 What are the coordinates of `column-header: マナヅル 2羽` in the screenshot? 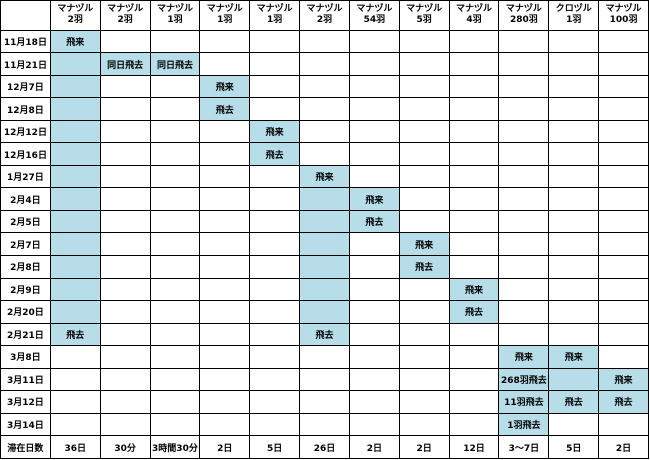 It's located at (125, 15).